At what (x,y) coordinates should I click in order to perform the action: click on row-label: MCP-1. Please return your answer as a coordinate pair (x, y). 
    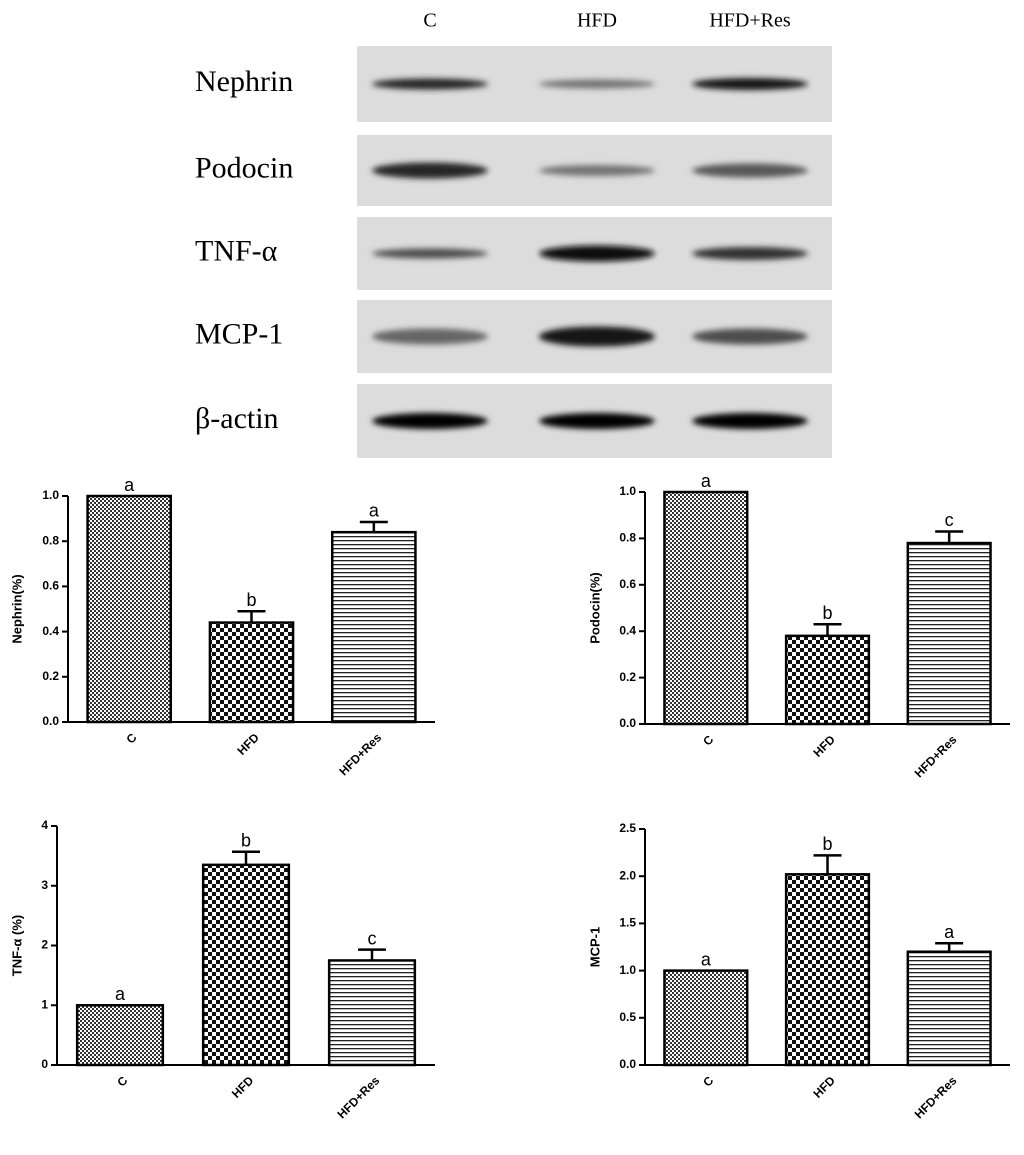
    Looking at the image, I should click on (239, 333).